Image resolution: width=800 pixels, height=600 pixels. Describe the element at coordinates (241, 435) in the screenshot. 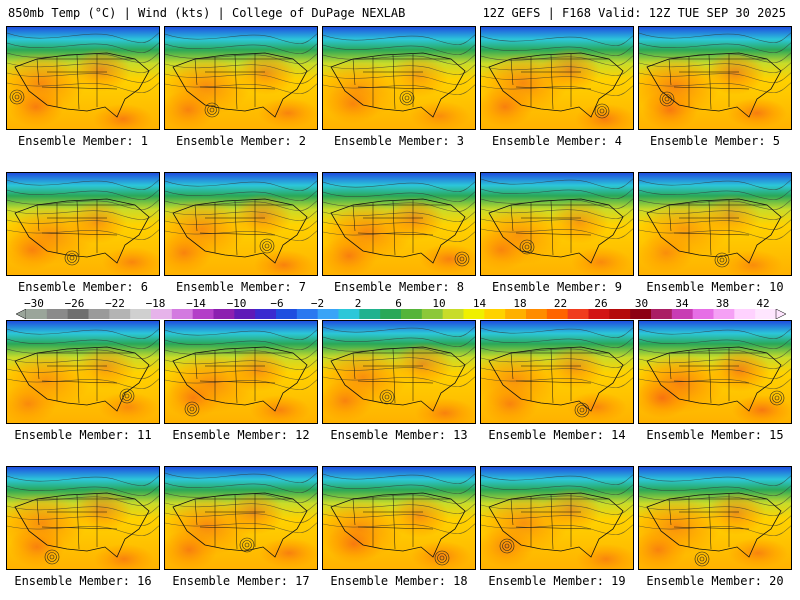

I see `ensemble-member-label: Ensemble Member: 12` at that location.